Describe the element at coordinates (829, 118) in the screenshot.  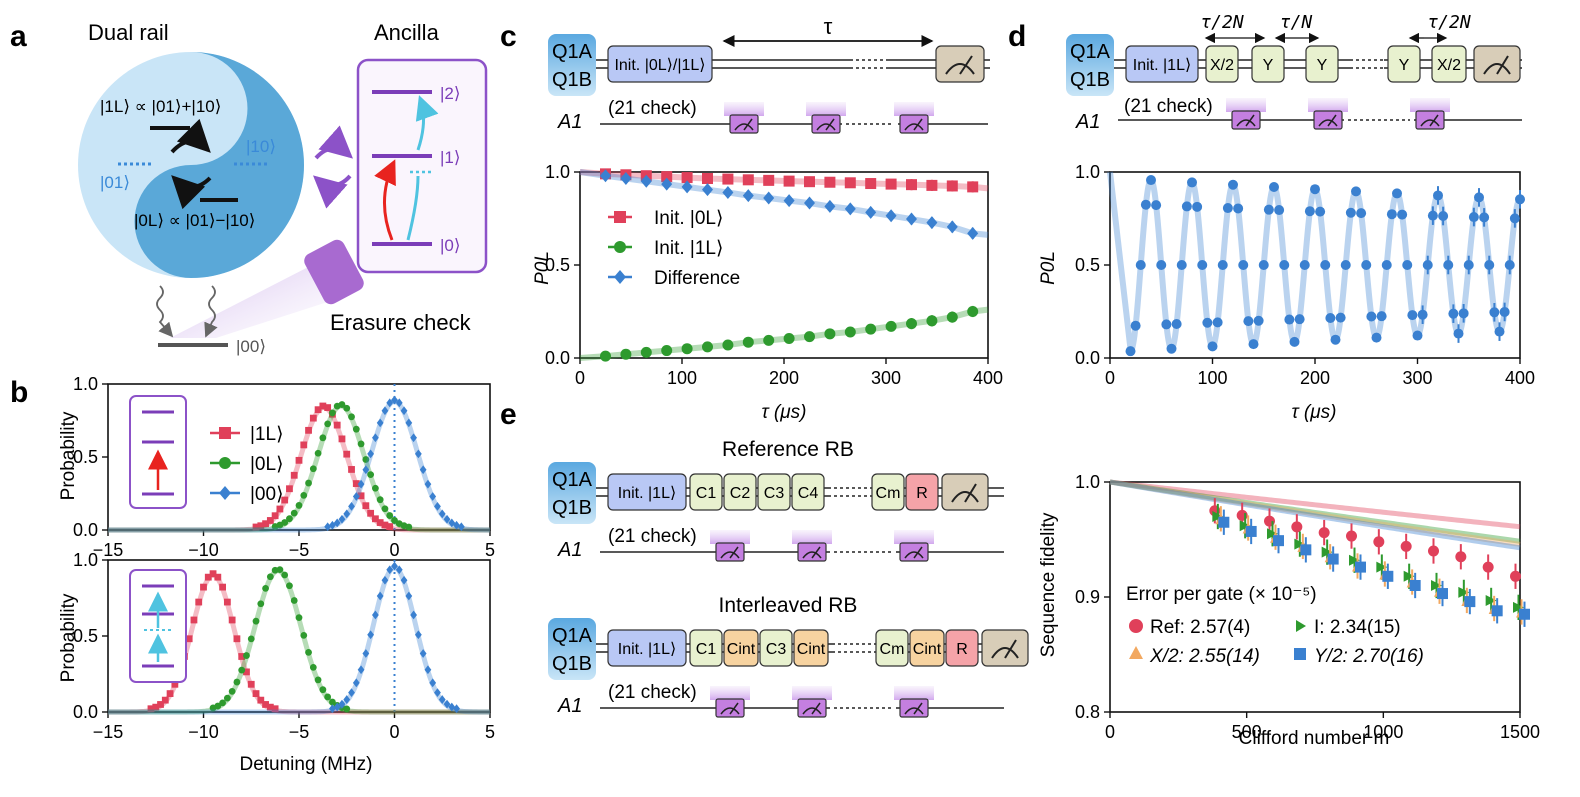
I see `c-check-boxes` at that location.